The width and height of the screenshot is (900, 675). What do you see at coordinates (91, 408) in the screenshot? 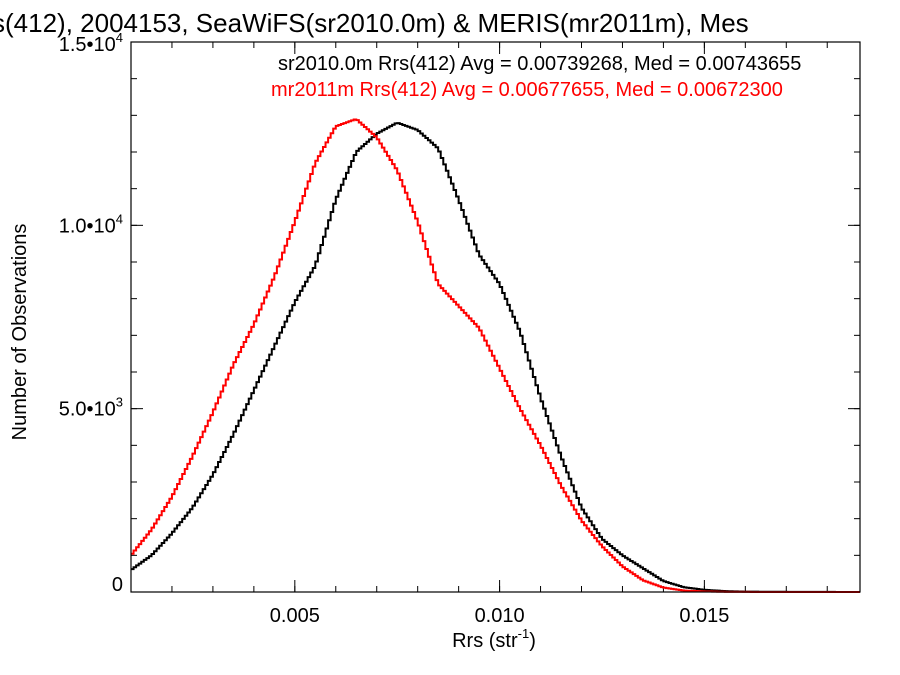
I see `y-tick-label: 5.0•103` at bounding box center [91, 408].